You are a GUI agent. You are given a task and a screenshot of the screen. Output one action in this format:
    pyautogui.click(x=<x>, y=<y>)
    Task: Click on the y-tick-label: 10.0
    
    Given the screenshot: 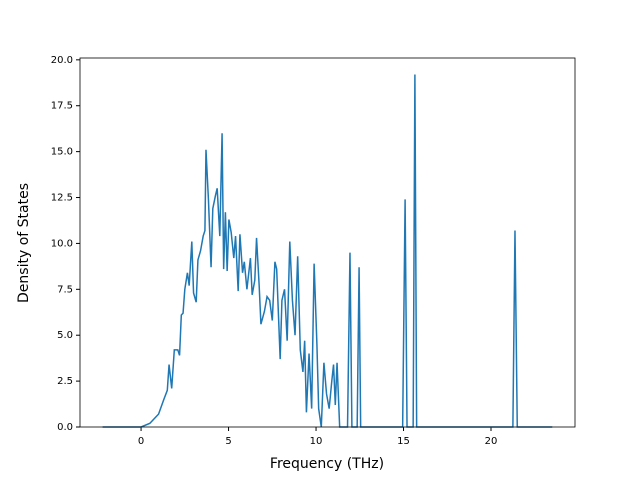 What is the action you would take?
    pyautogui.click(x=62, y=243)
    